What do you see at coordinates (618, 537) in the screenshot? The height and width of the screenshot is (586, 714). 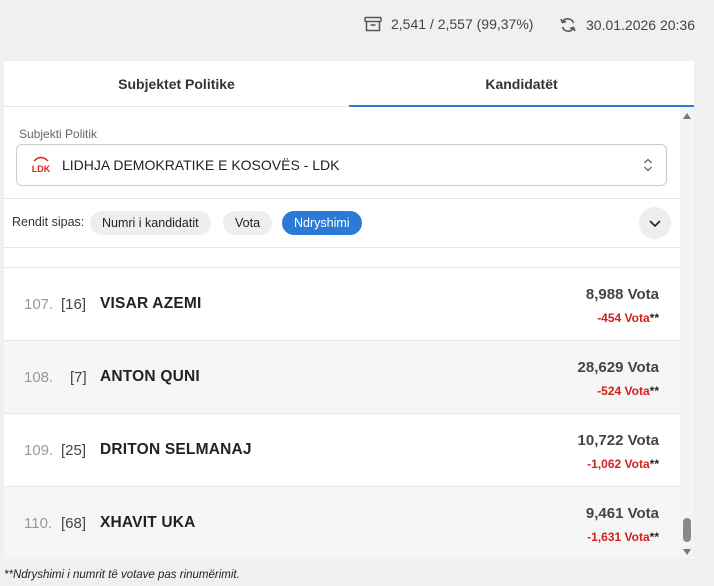 I see `vote-change-value: -1,631 Vota` at bounding box center [618, 537].